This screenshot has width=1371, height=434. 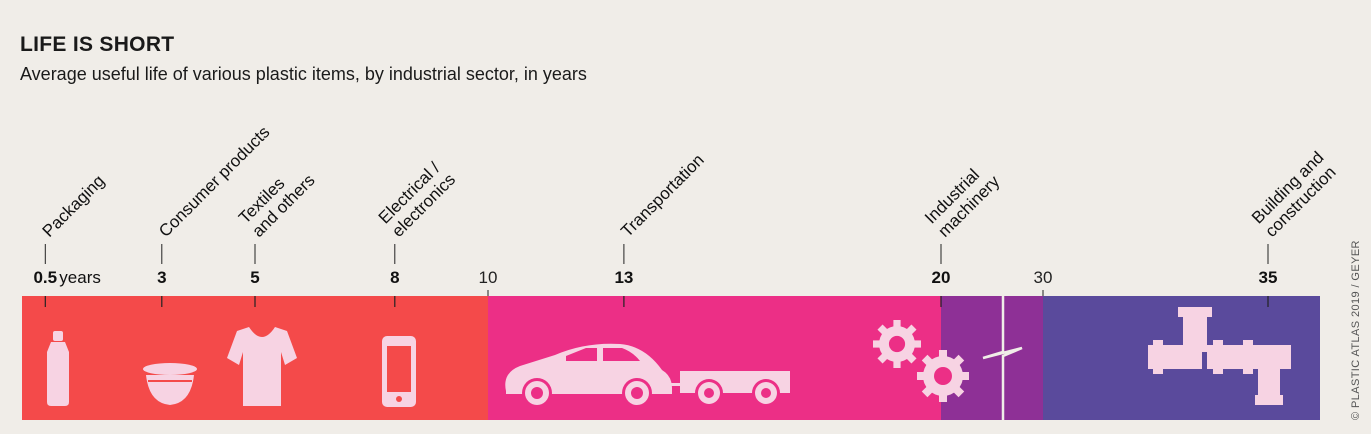 I want to click on reference-tick-label: 30, so click(x=1043, y=277).